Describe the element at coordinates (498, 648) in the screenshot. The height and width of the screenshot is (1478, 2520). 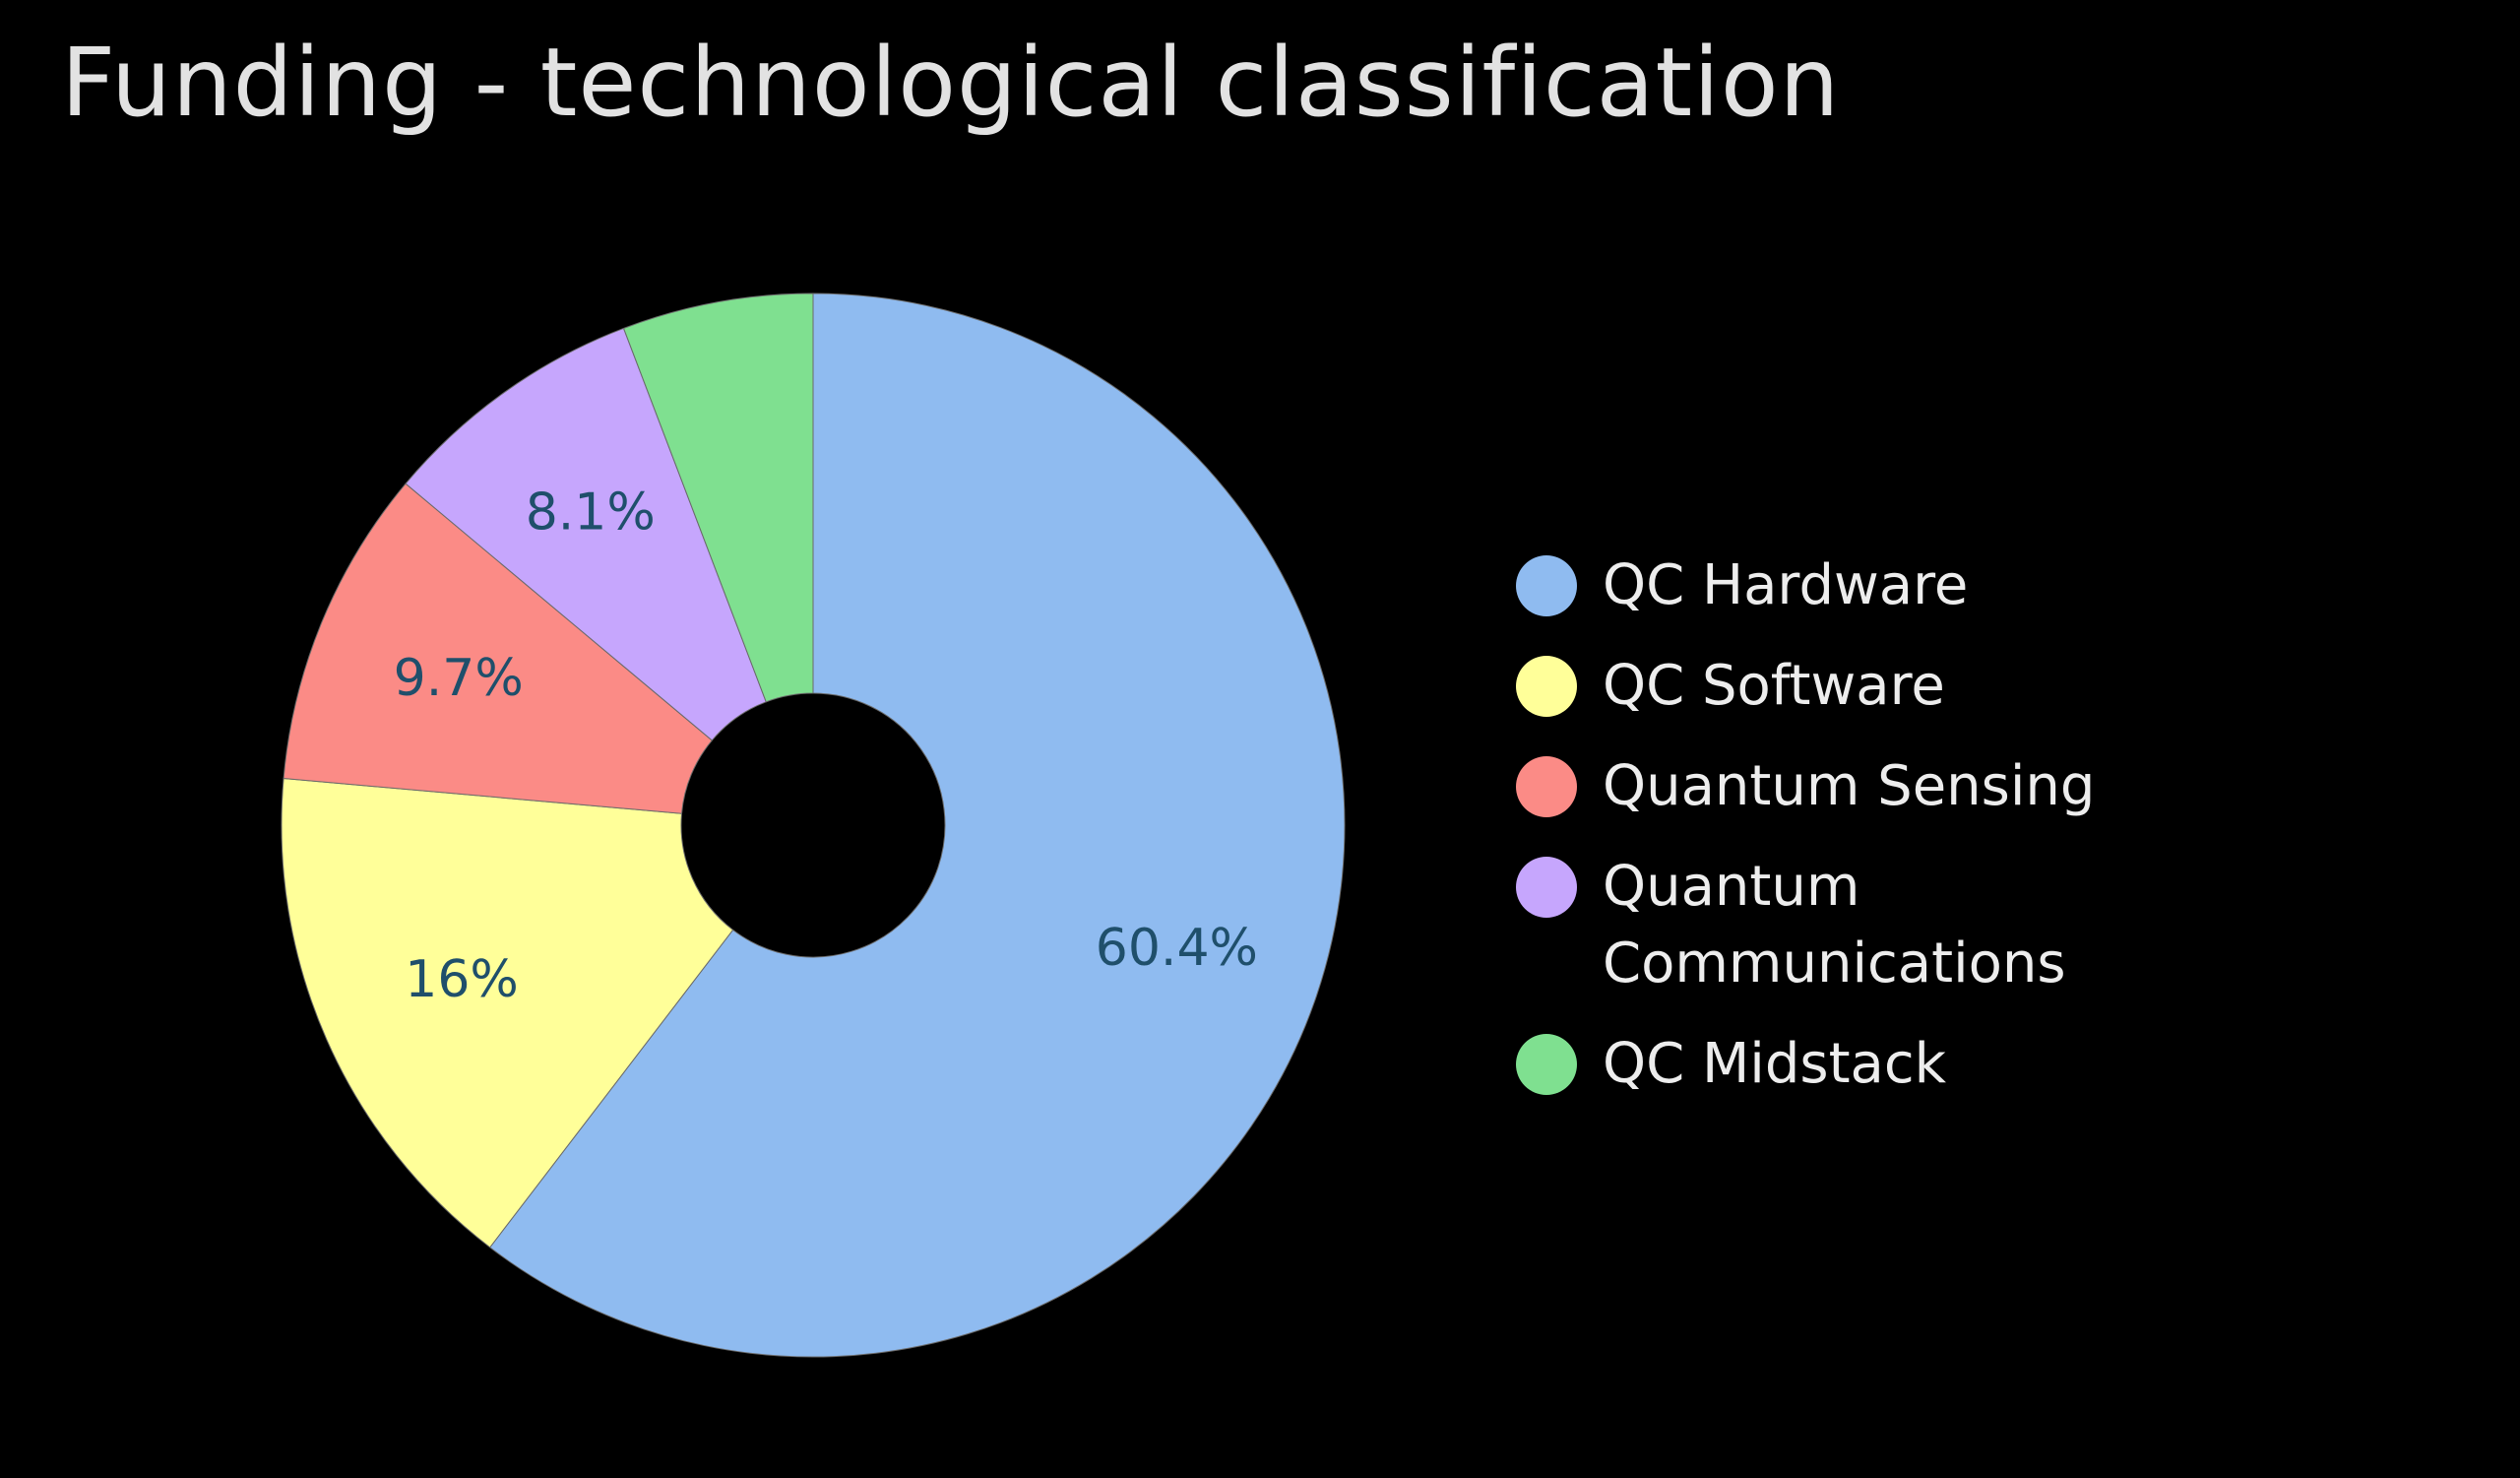
I see `slice-quantum-sensing` at that location.